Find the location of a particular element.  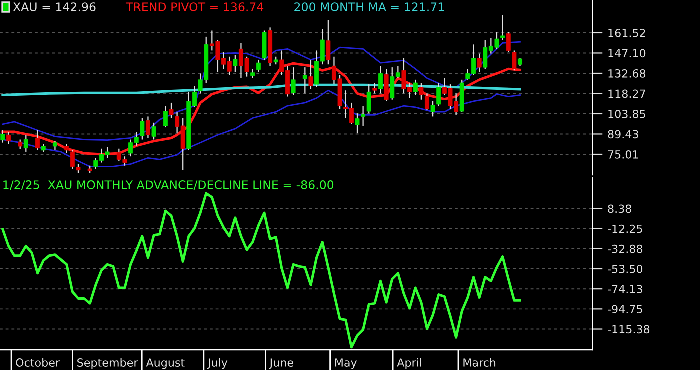

x-tick-label: September is located at coordinates (108, 364).